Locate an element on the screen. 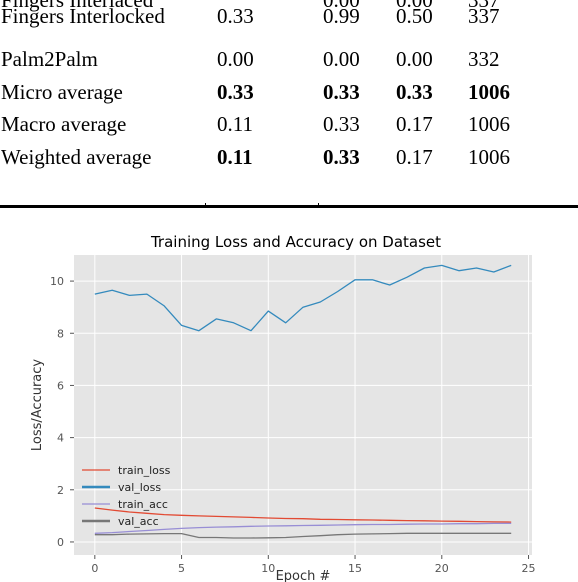 The width and height of the screenshot is (578, 582). table-row: Fingers Interlocked 0.33 0.99 0.50 337 is located at coordinates (289, 16).